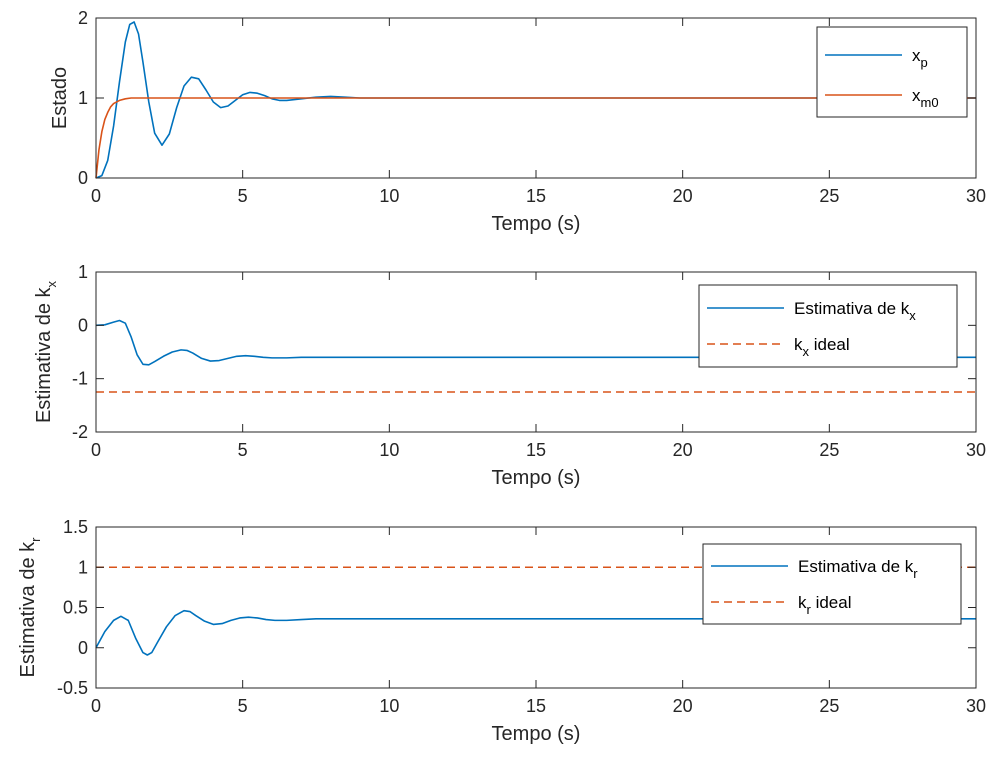 The width and height of the screenshot is (995, 760). I want to click on y-tick-label: 1.5, so click(75, 527).